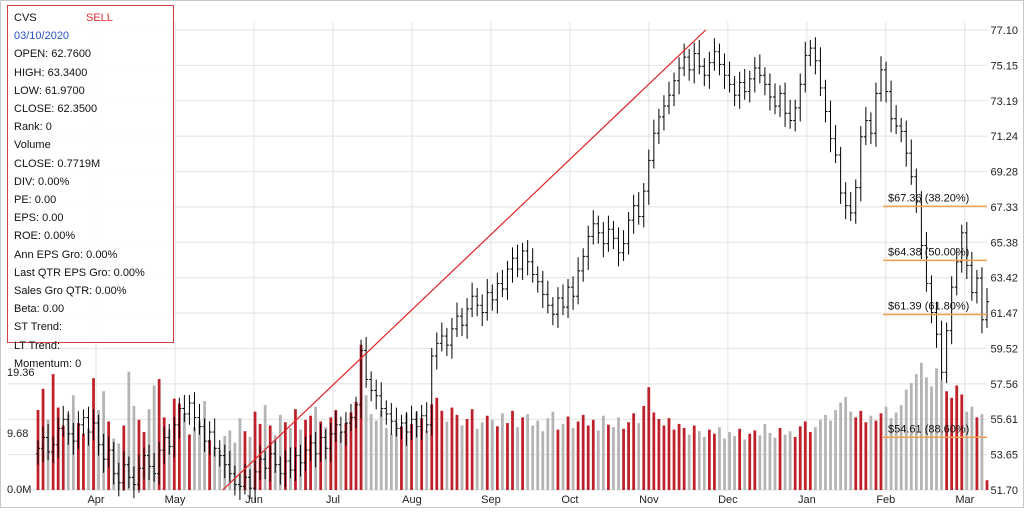 The width and height of the screenshot is (1024, 513). What do you see at coordinates (928, 252) in the screenshot?
I see `fib-level-label: $64.38 (50.00%)` at bounding box center [928, 252].